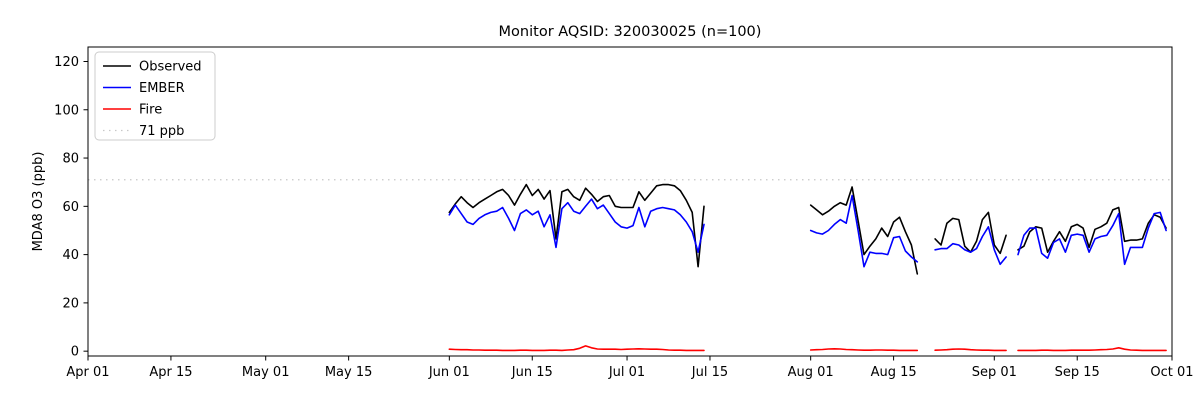  Describe the element at coordinates (70, 303) in the screenshot. I see `y-tick-label: 20` at that location.